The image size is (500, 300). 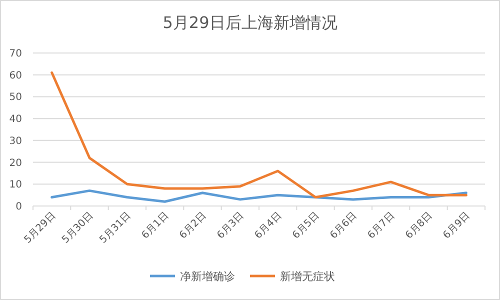 I want to click on y-tick-label: 70, so click(x=15, y=54).